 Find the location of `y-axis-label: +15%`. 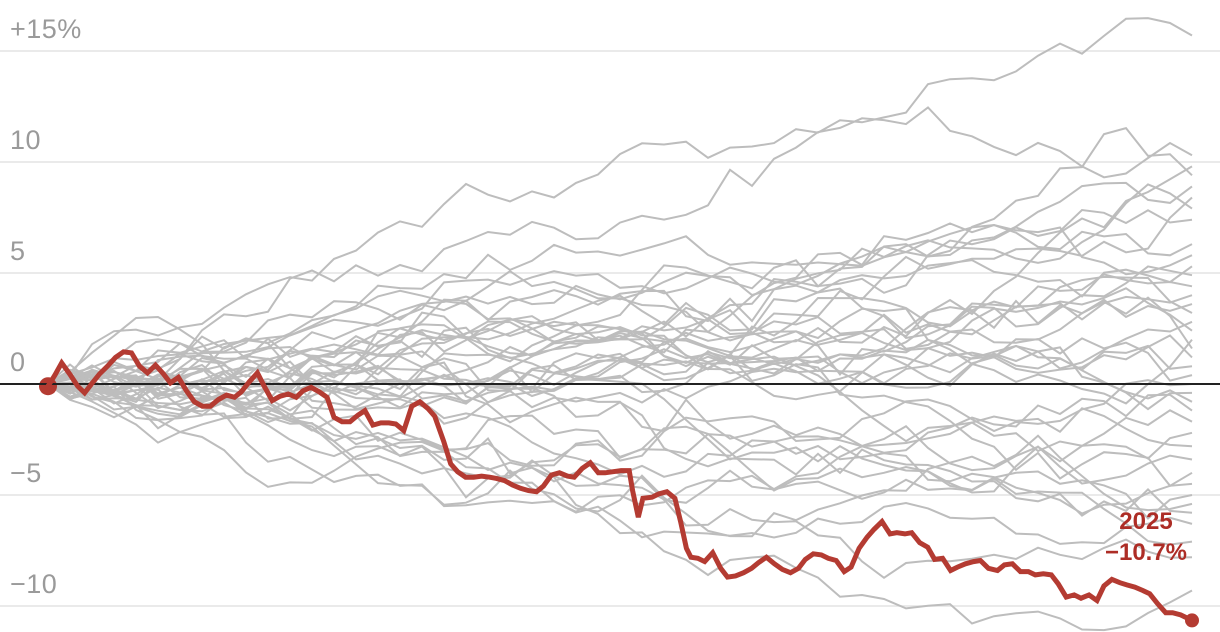

y-axis-label: +15% is located at coordinates (46, 29).